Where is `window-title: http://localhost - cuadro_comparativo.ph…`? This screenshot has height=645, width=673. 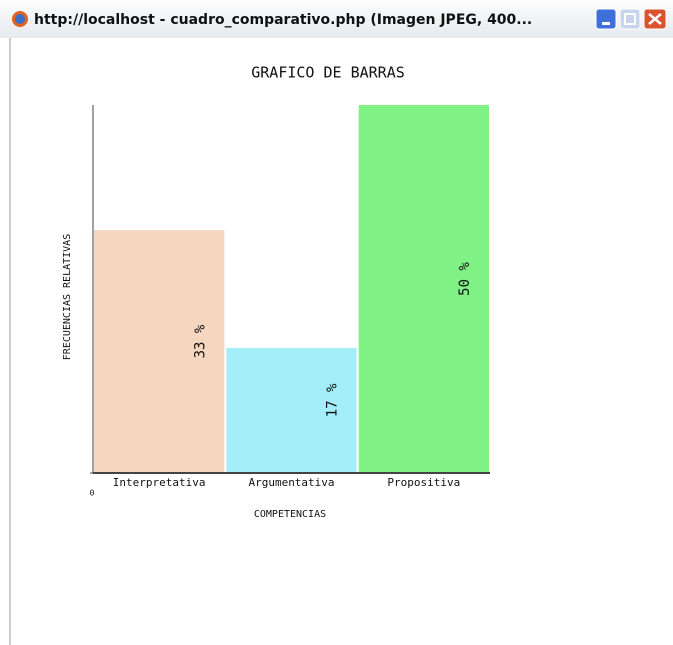 window-title: http://localhost - cuadro_comparativo.ph… is located at coordinates (283, 20).